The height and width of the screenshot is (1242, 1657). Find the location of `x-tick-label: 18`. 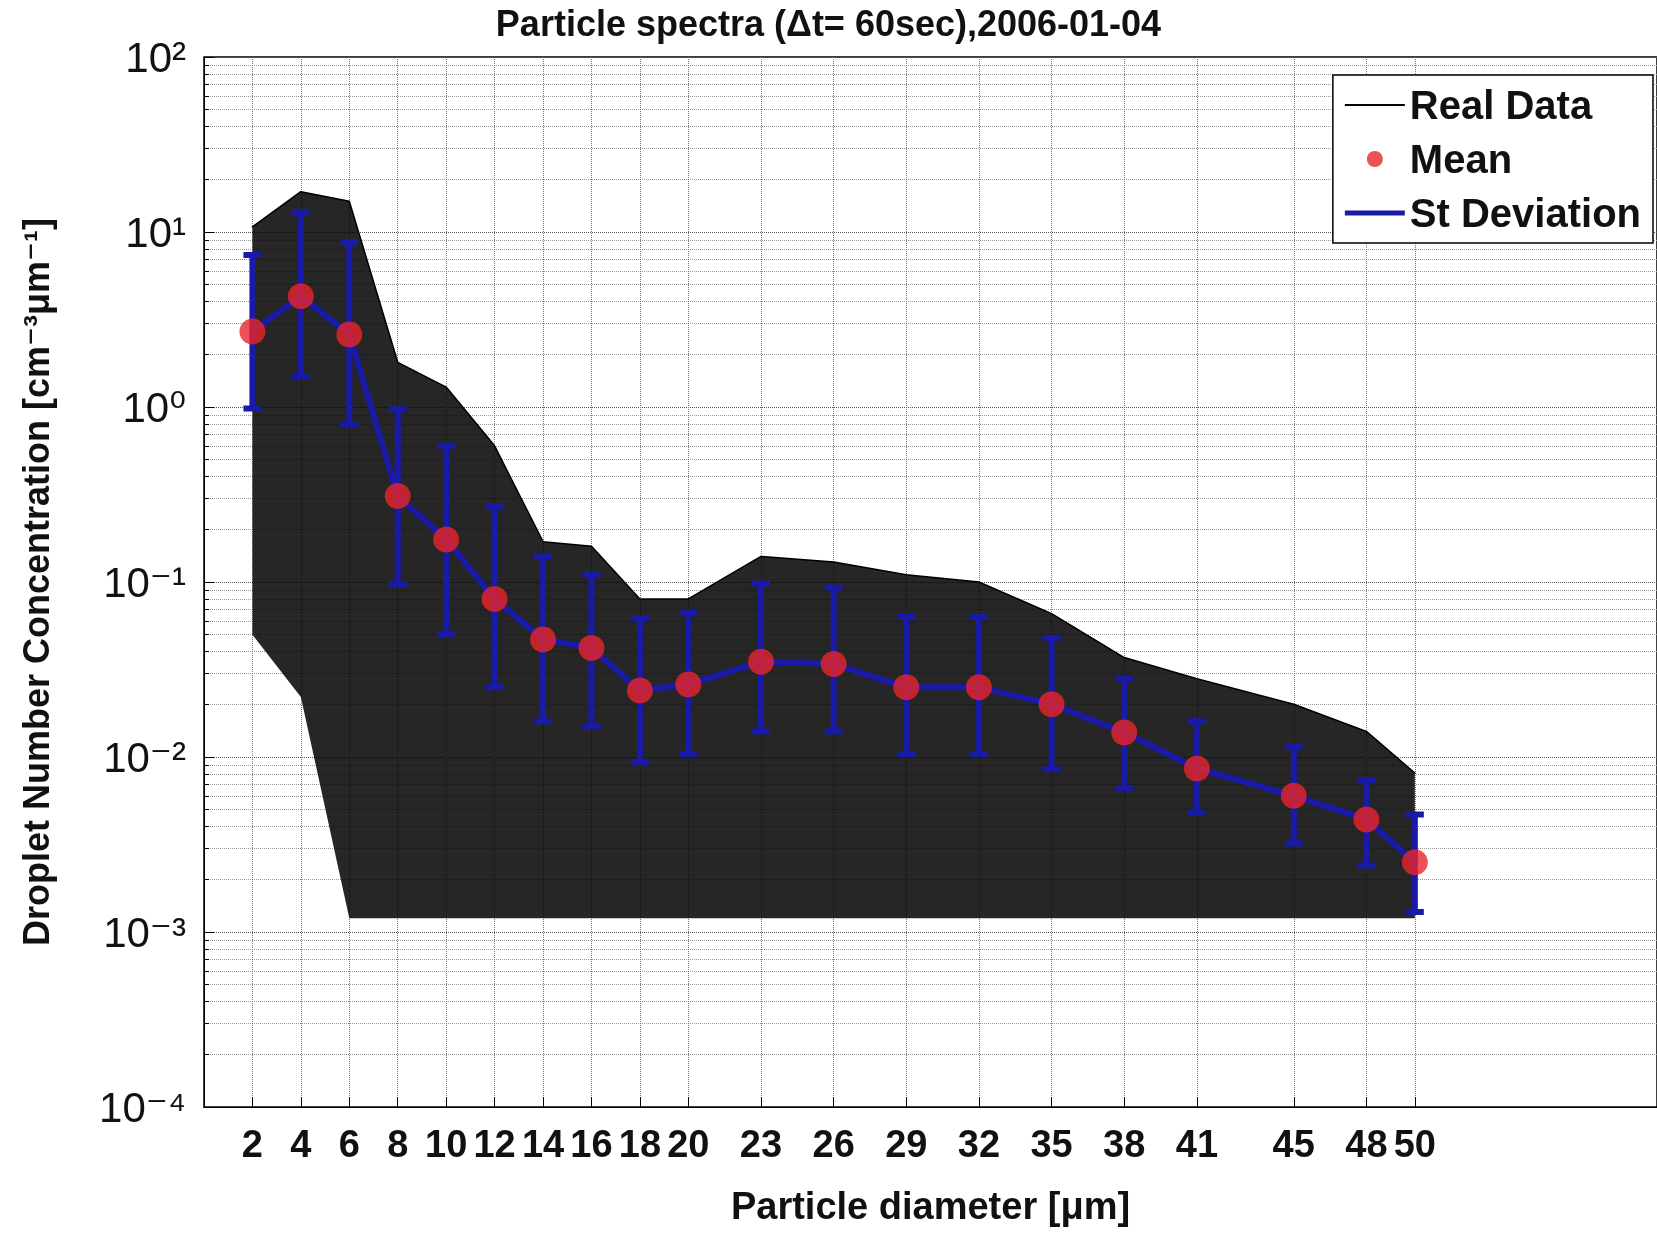

x-tick-label: 18 is located at coordinates (640, 1144).